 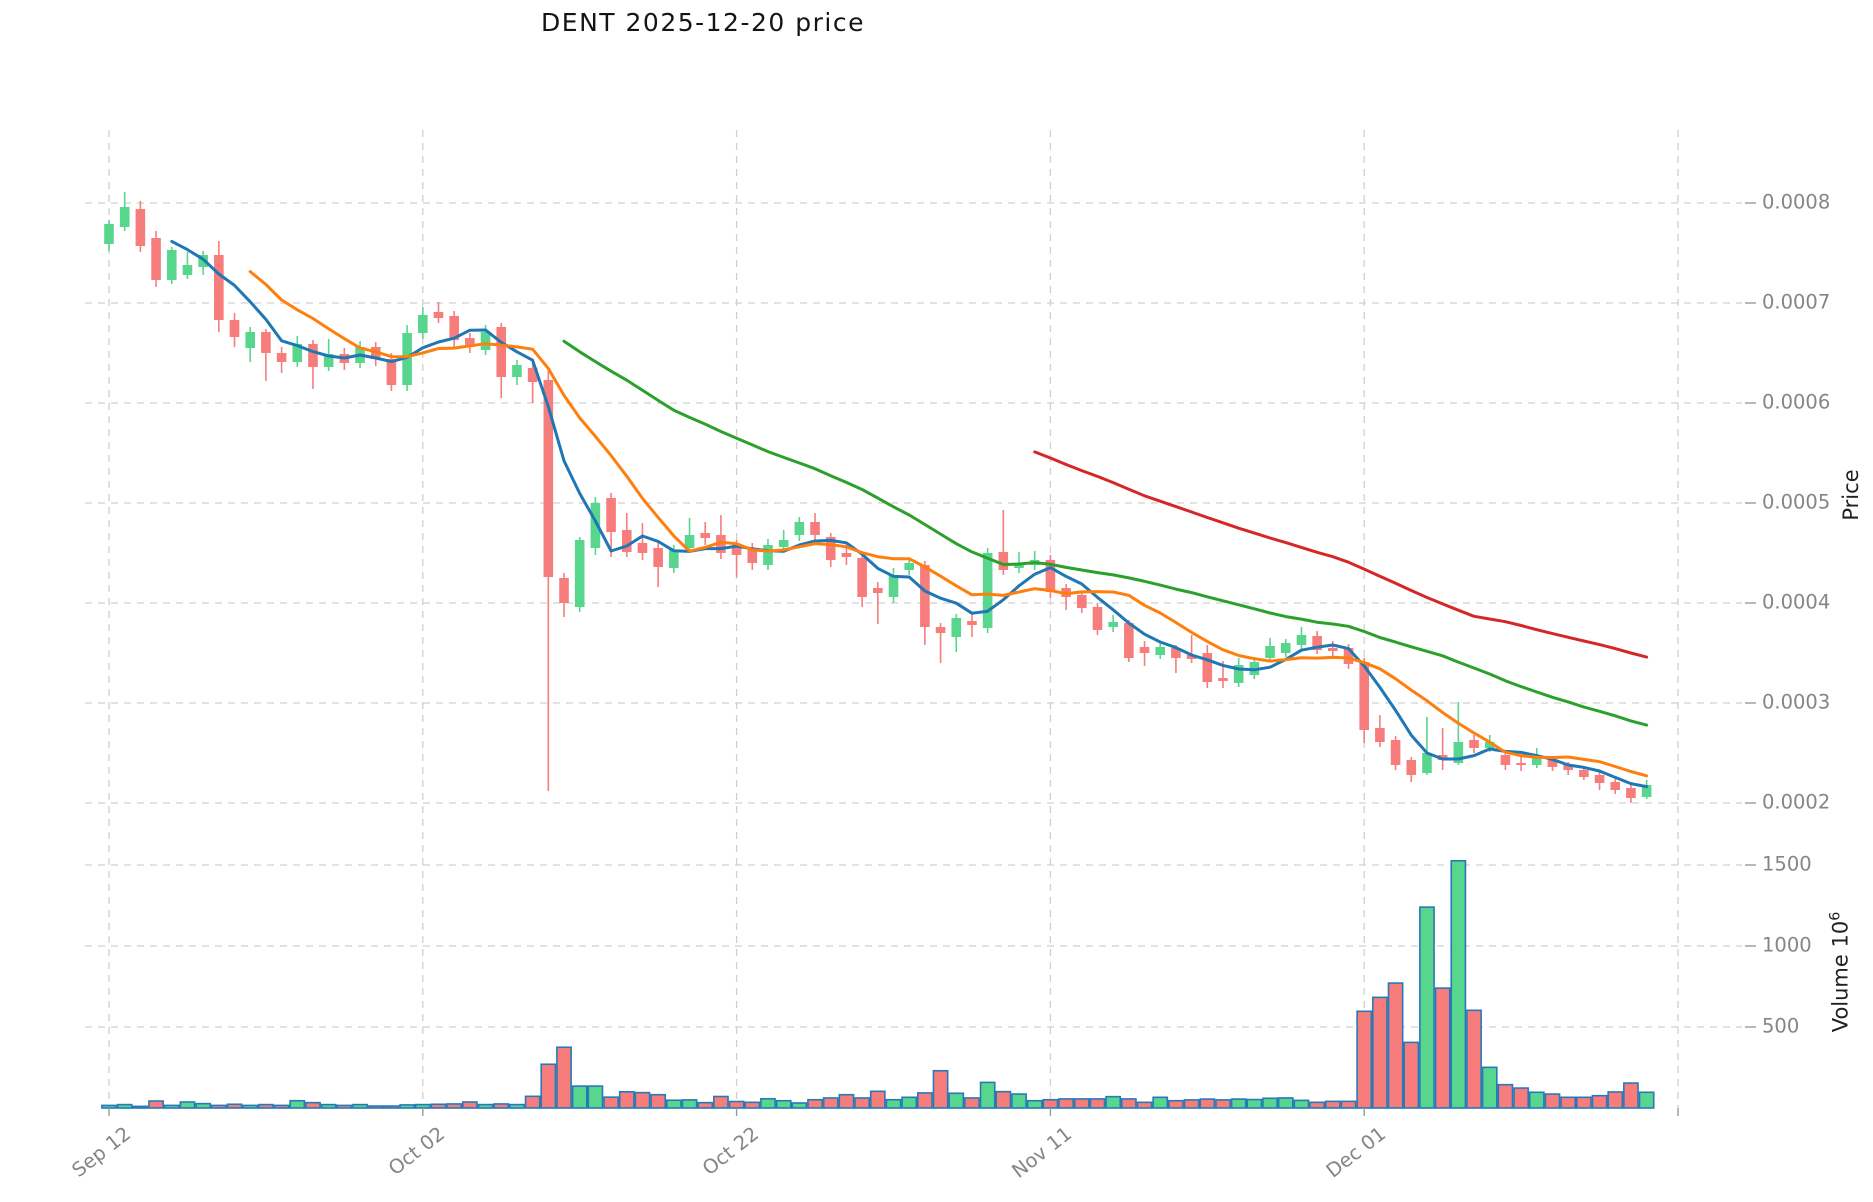 What do you see at coordinates (703, 22) in the screenshot?
I see `chart-title: DENT 2025-12-20 price` at bounding box center [703, 22].